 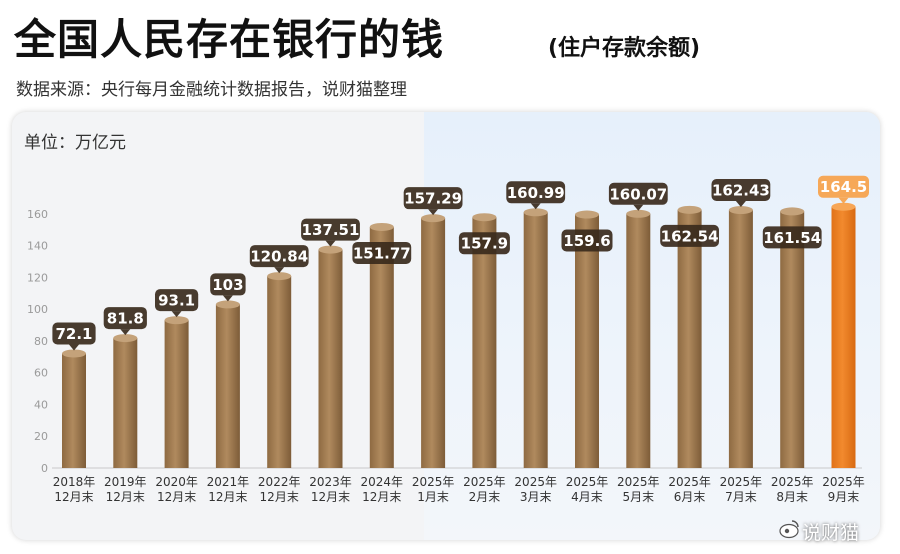 I want to click on y-tick-label: 40, so click(x=41, y=404).